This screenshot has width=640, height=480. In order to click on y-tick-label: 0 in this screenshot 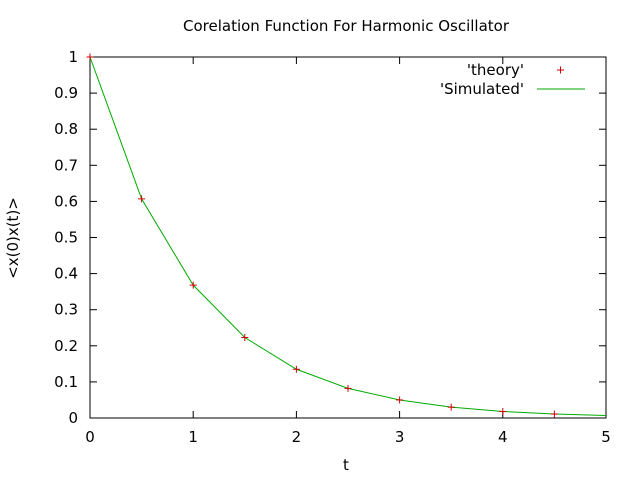, I will do `click(73, 418)`.